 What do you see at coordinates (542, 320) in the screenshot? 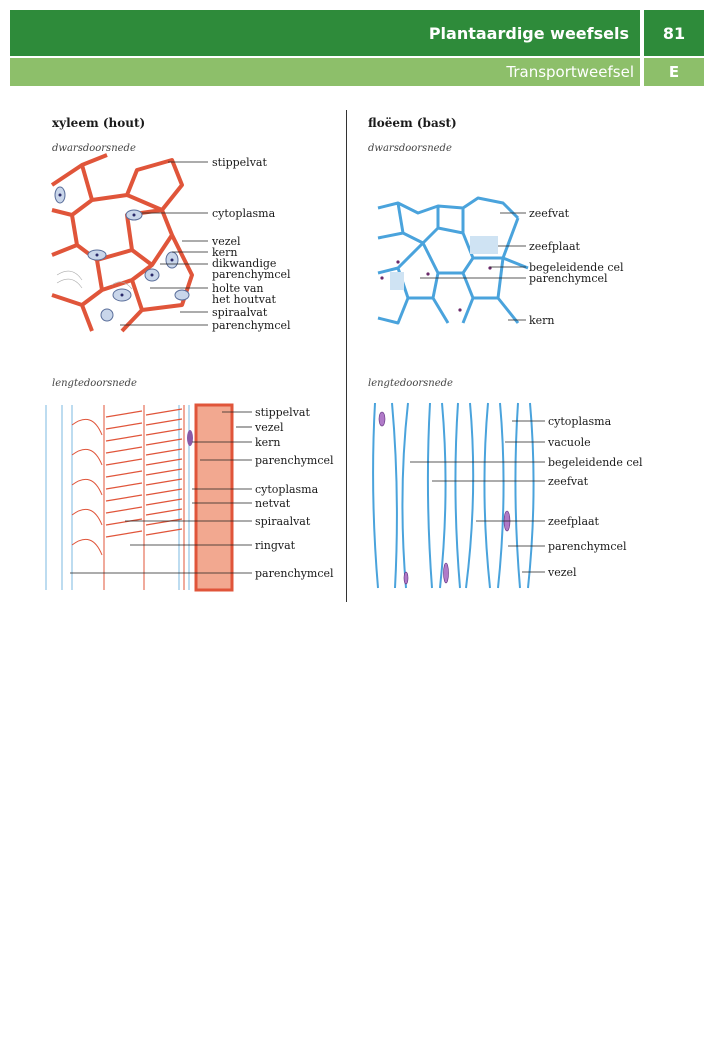
I see `phloem-cross-label-5: kern` at bounding box center [542, 320].